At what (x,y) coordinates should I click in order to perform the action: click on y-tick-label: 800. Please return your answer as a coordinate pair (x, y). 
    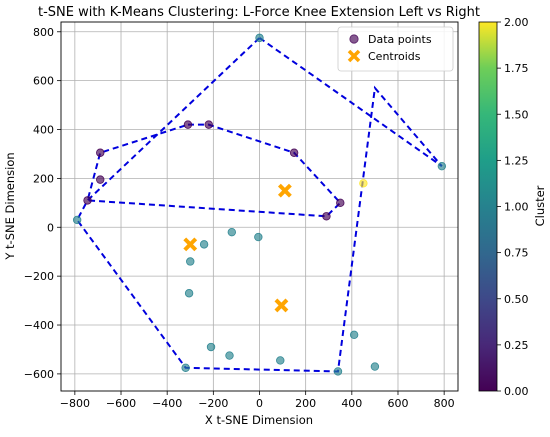
    Looking at the image, I should click on (43, 32).